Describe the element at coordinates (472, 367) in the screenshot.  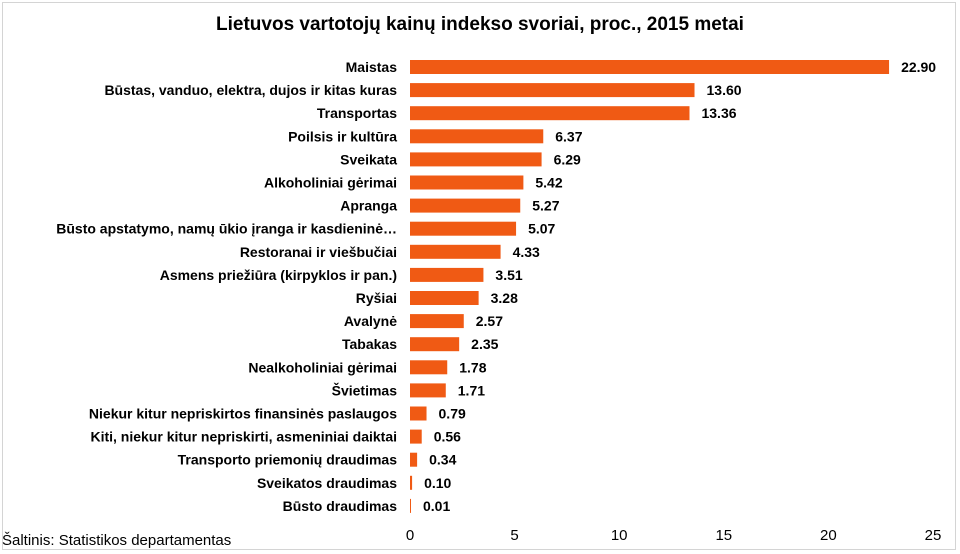
I see `value-label: 1.78` at that location.